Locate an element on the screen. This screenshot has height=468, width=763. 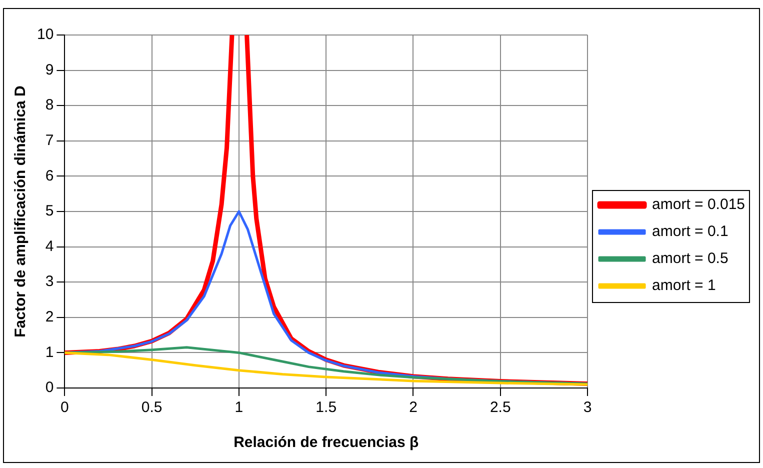
y-tick-label: 0 is located at coordinates (49, 387).